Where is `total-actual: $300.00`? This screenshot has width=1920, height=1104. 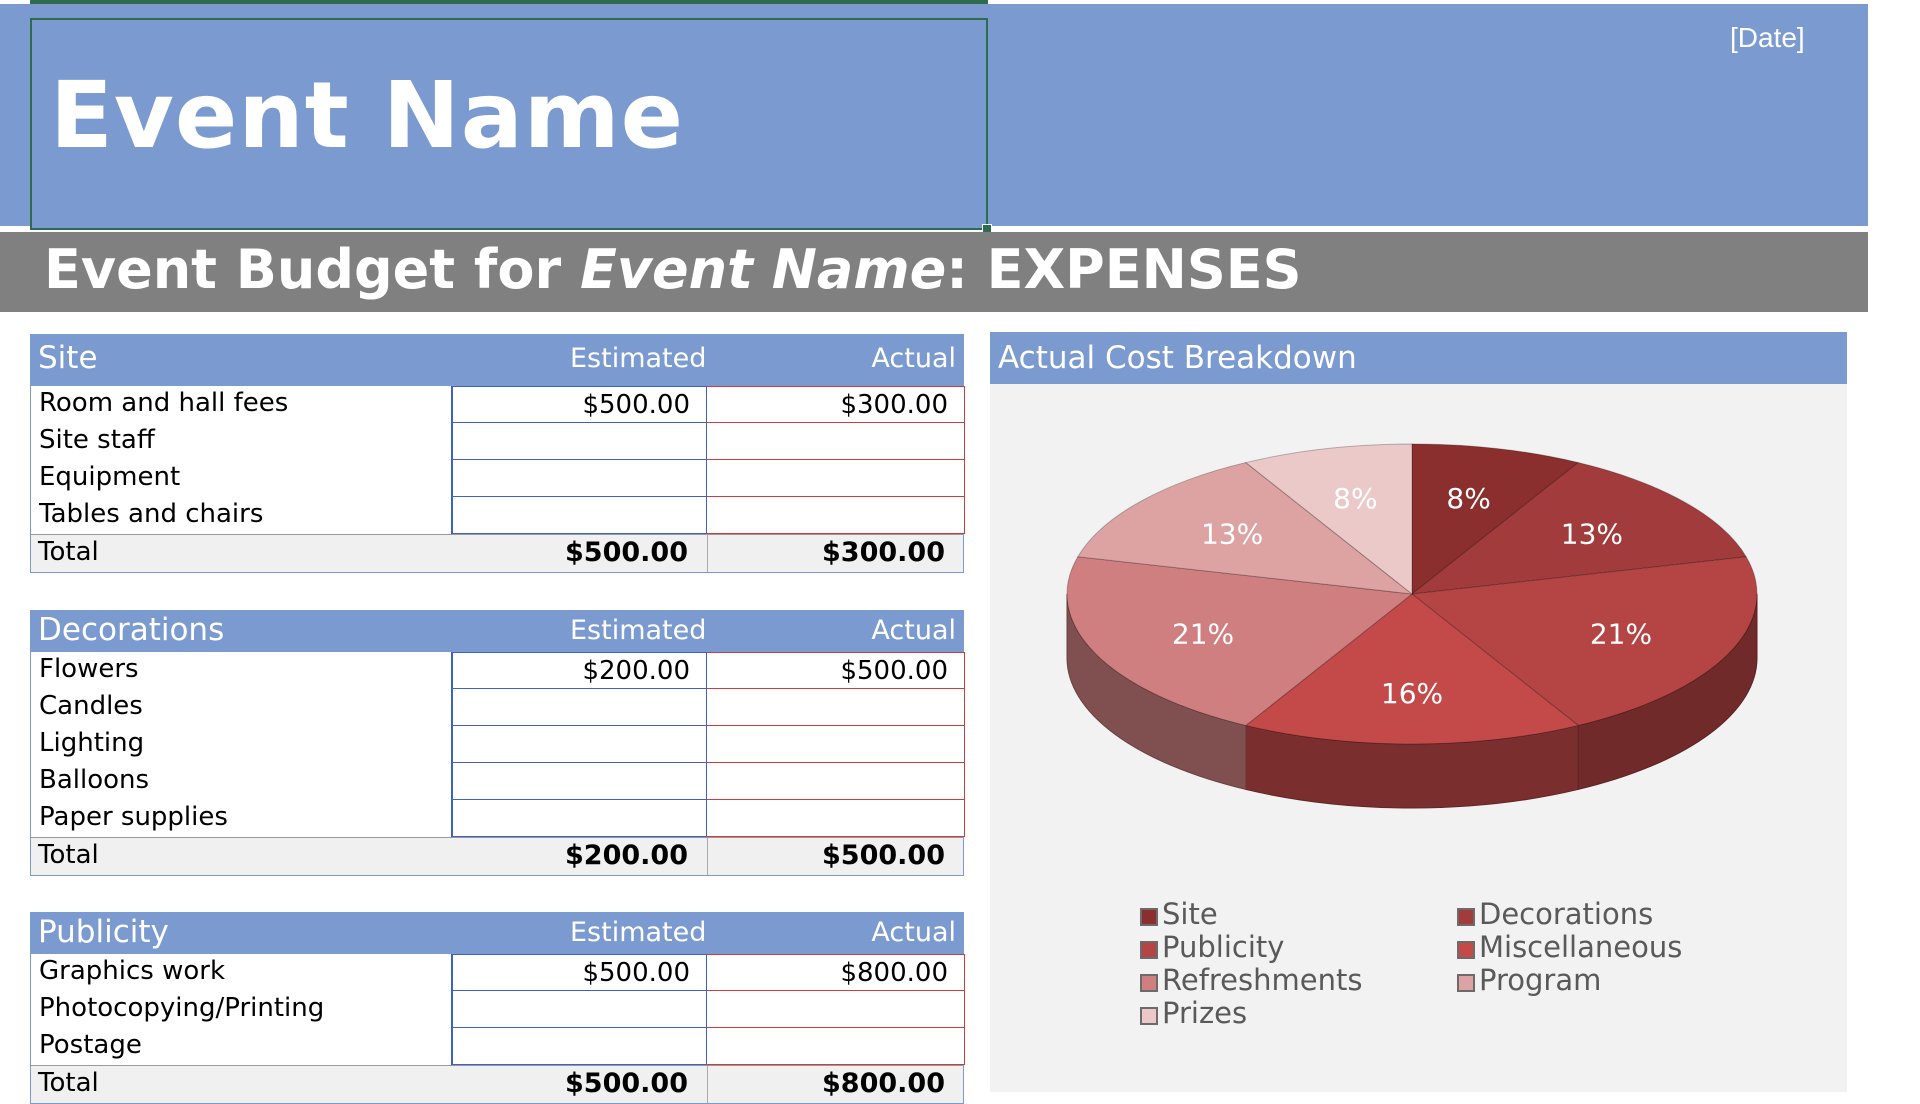 total-actual: $300.00 is located at coordinates (883, 552).